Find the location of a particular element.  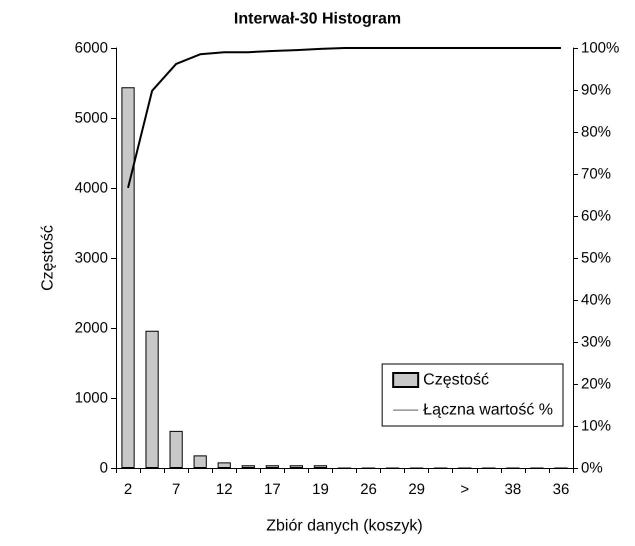

x-tick-label: 12 is located at coordinates (224, 489).